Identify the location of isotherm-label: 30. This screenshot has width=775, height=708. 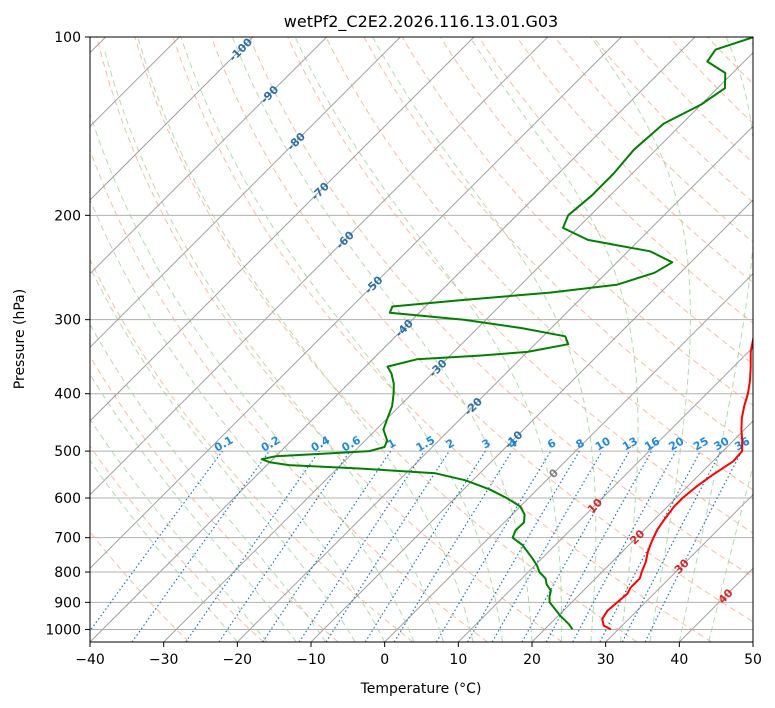
(682, 566).